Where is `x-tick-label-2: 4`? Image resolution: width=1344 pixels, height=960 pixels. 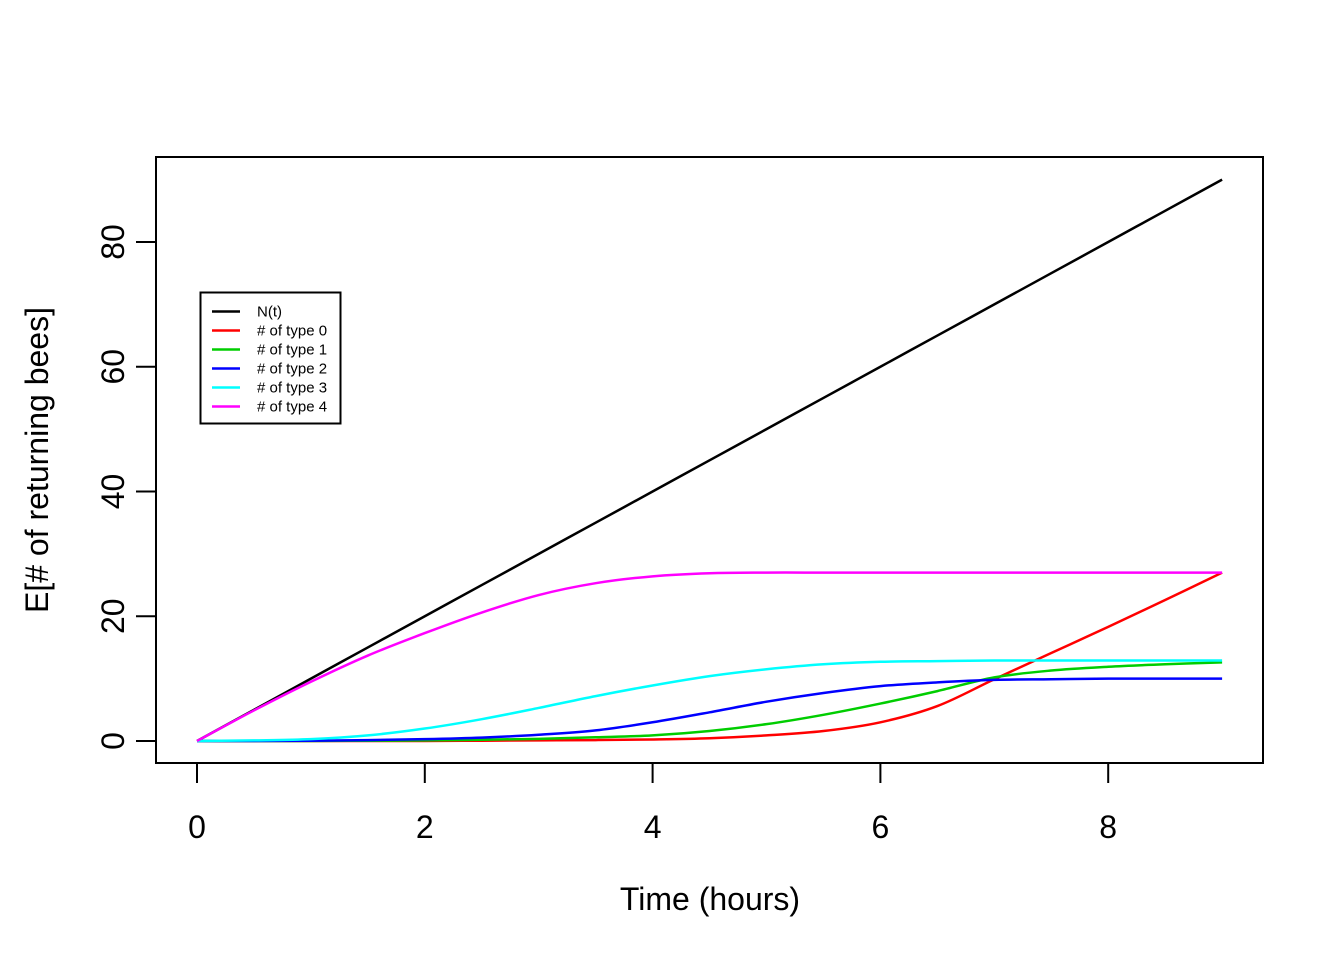
x-tick-label-2: 4 is located at coordinates (653, 827).